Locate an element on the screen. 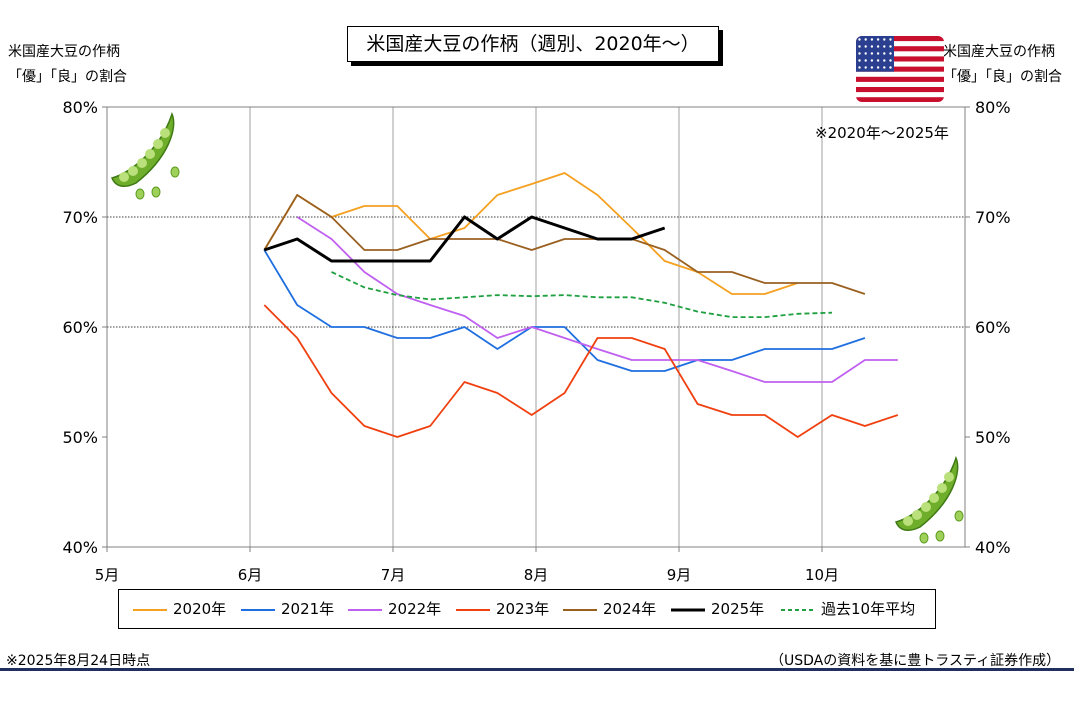 The image size is (1074, 707). legend-label: 2024年 is located at coordinates (630, 609).